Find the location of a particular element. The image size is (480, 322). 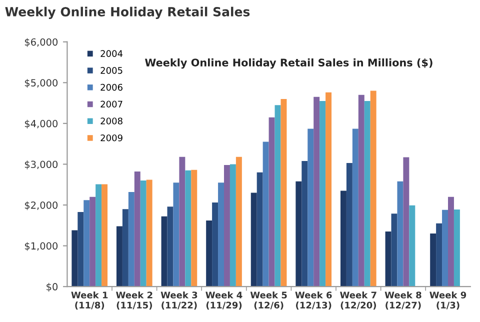

y-tick-label: $2,000 is located at coordinates (41, 205).